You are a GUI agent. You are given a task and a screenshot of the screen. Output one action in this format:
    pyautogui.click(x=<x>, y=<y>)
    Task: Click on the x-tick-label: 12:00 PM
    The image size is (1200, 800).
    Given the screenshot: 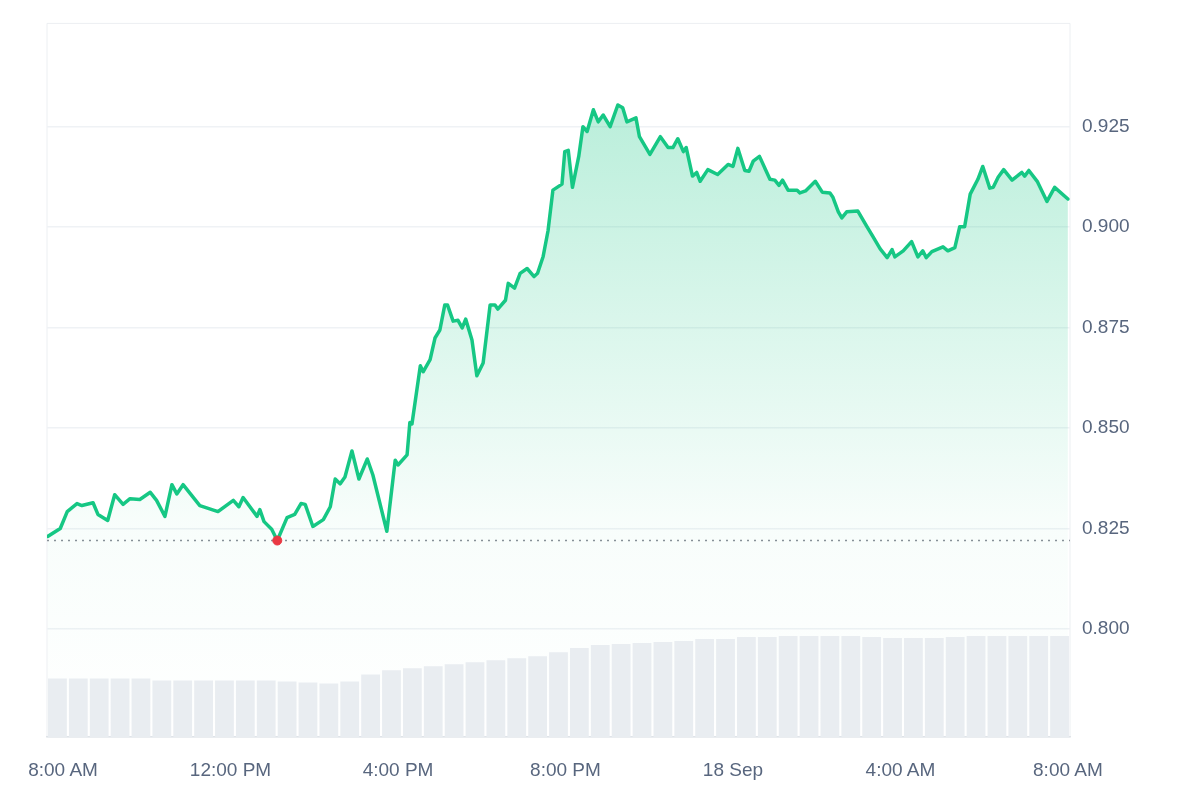 What is the action you would take?
    pyautogui.click(x=230, y=769)
    